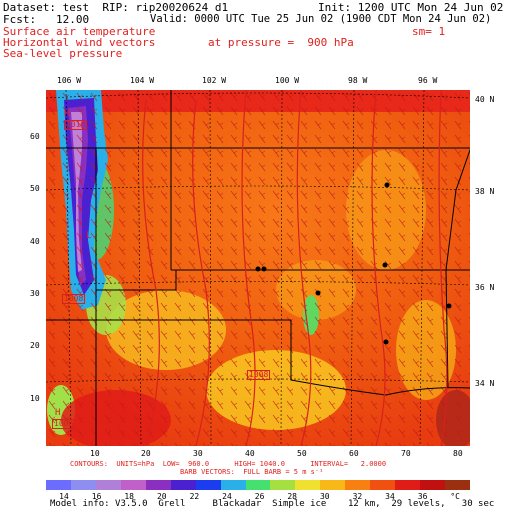 The image size is (512, 512). Describe the element at coordinates (198, 453) in the screenshot. I see `grid-x-label: 30` at that location.